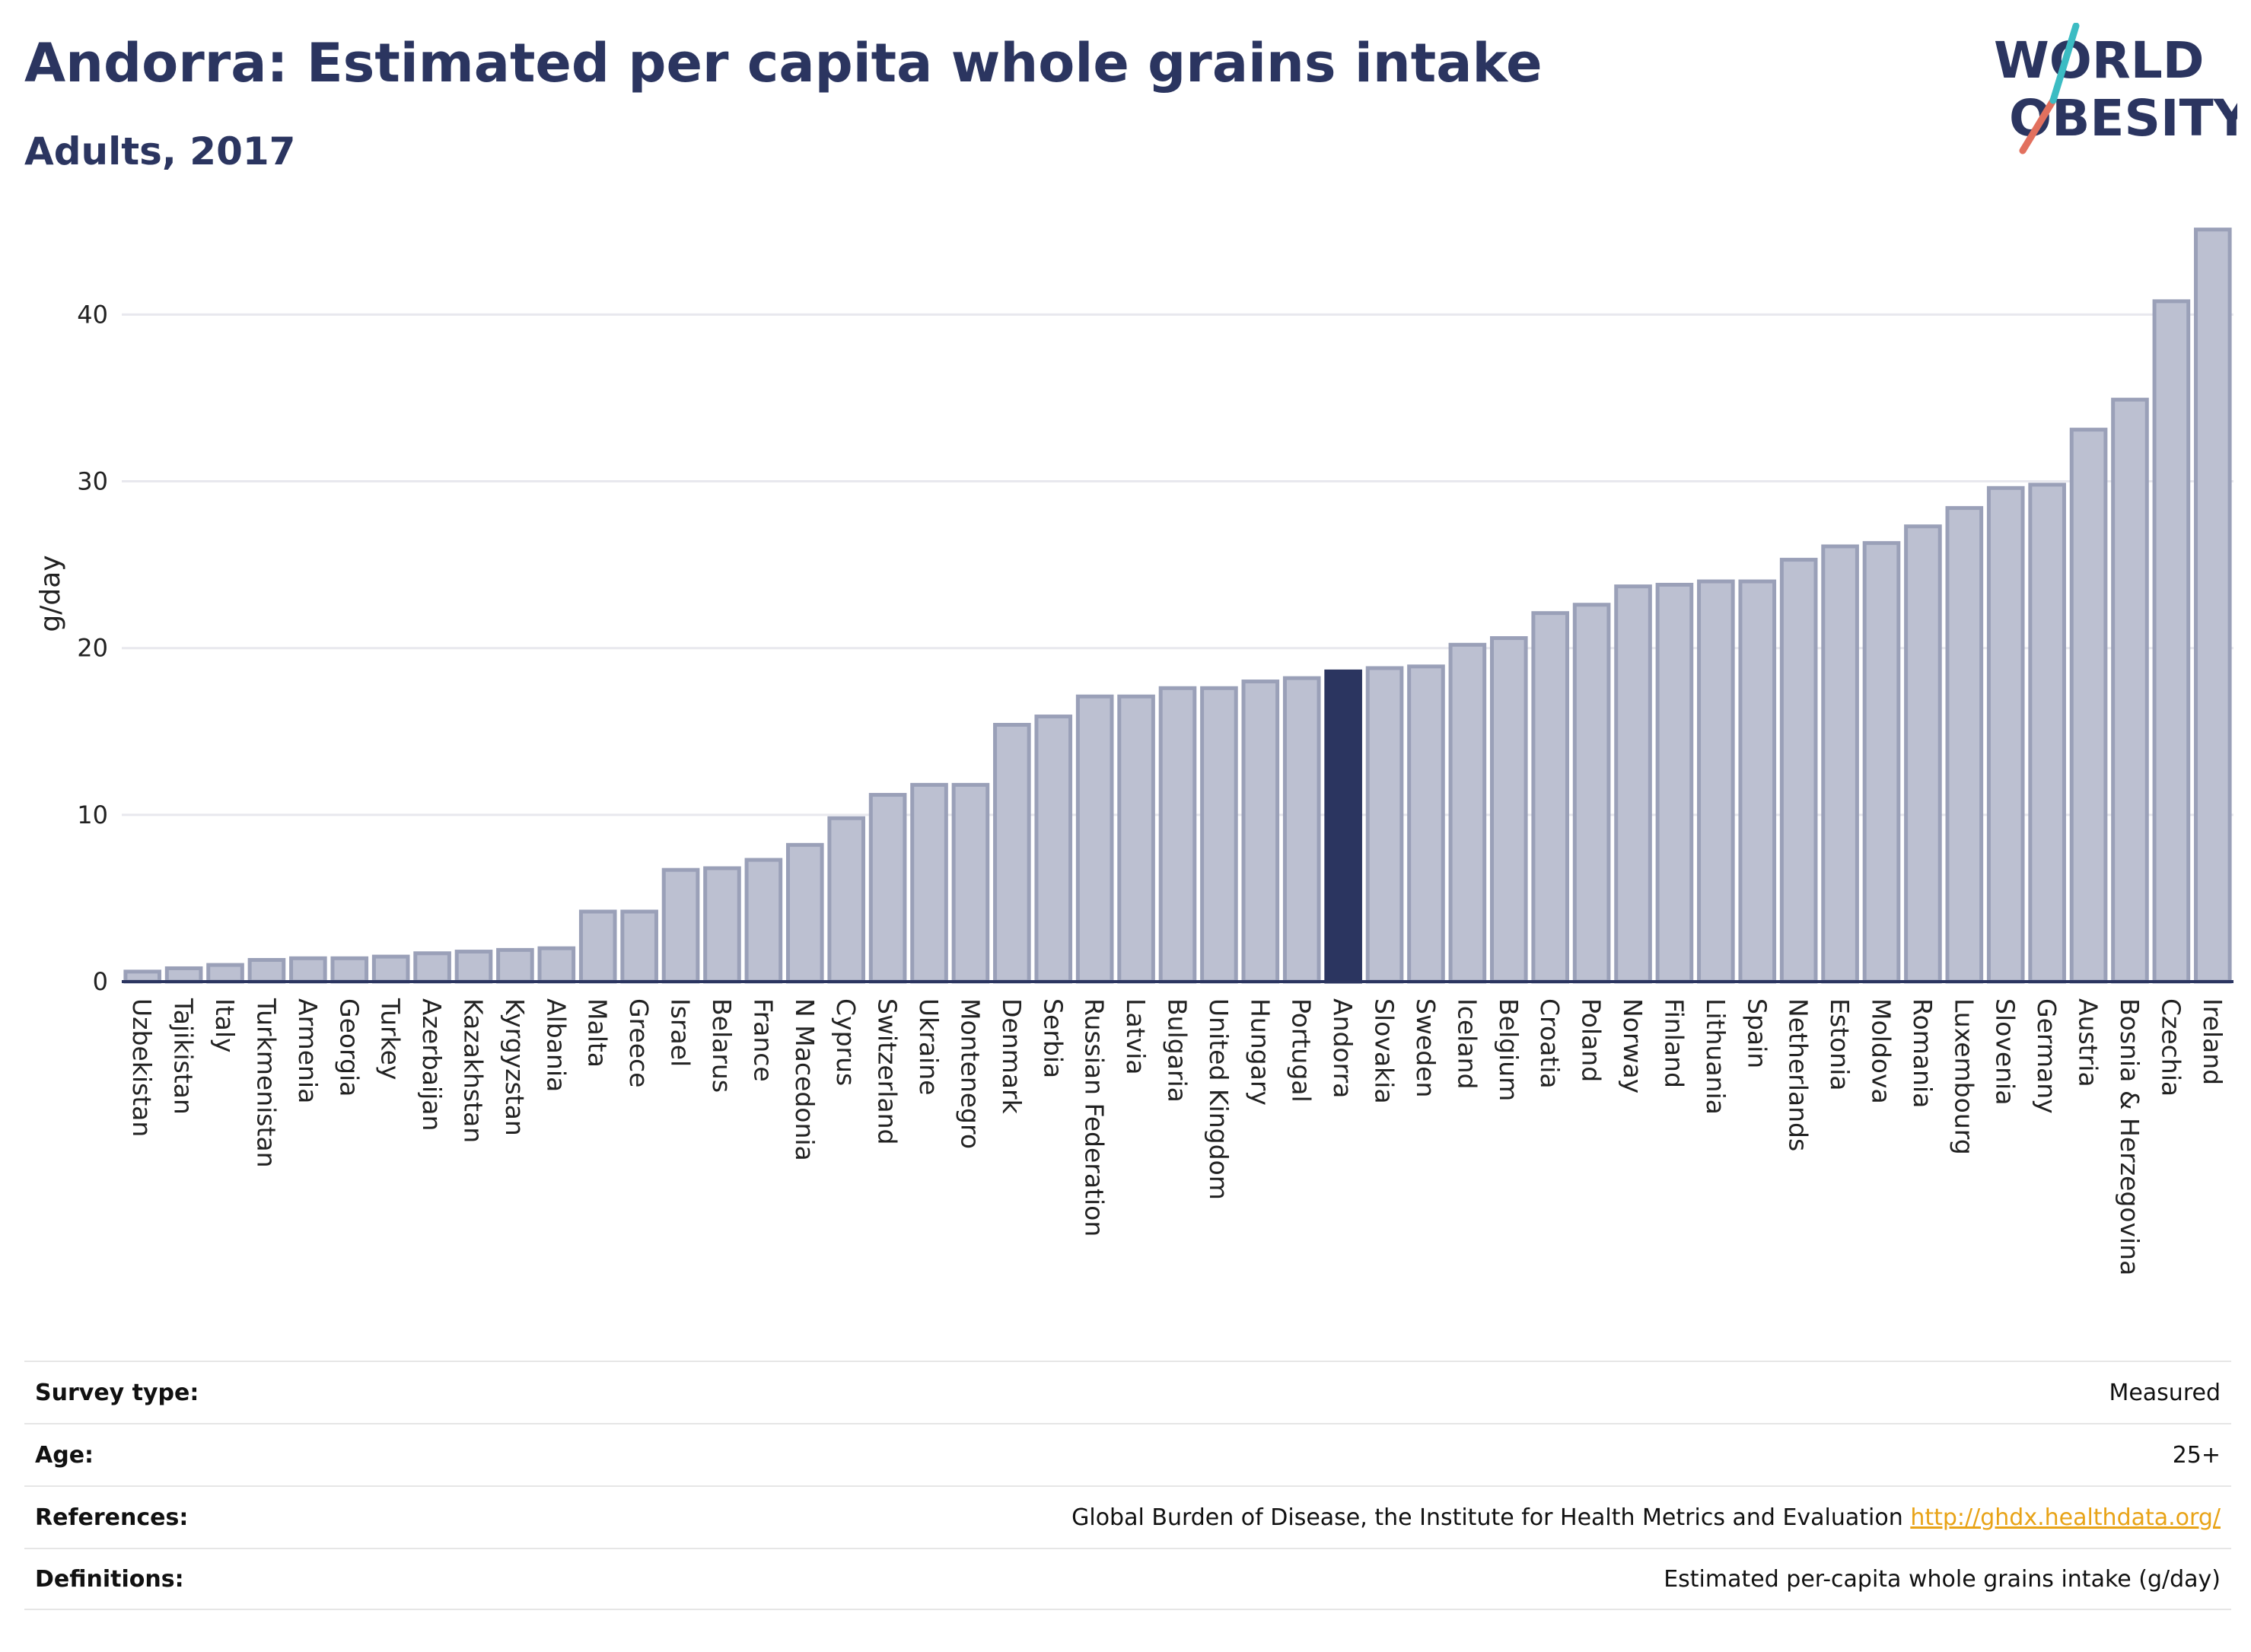  What do you see at coordinates (1127, 1454) in the screenshot?
I see `info-row-age: Age: 25+` at bounding box center [1127, 1454].